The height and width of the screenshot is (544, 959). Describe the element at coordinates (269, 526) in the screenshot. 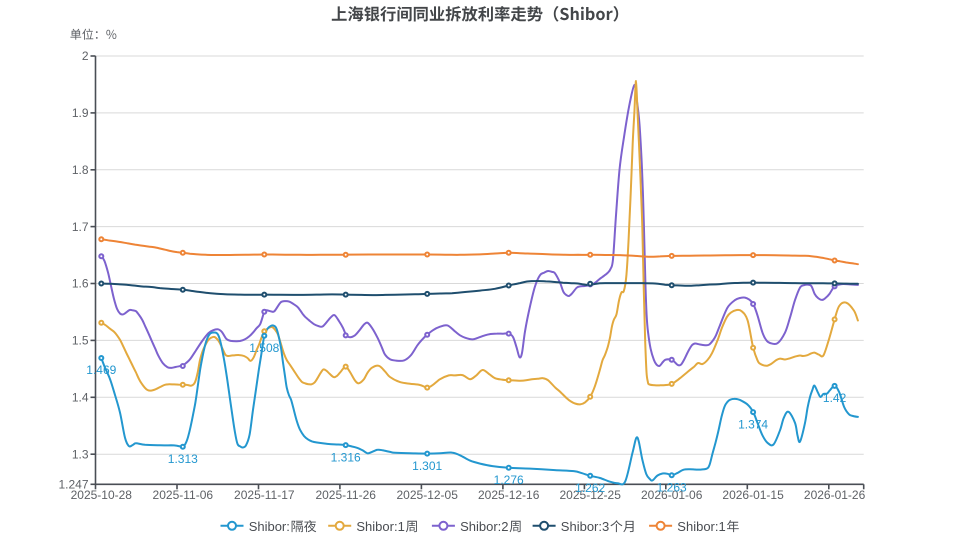

I see `svg-text: Shibor:` at that location.